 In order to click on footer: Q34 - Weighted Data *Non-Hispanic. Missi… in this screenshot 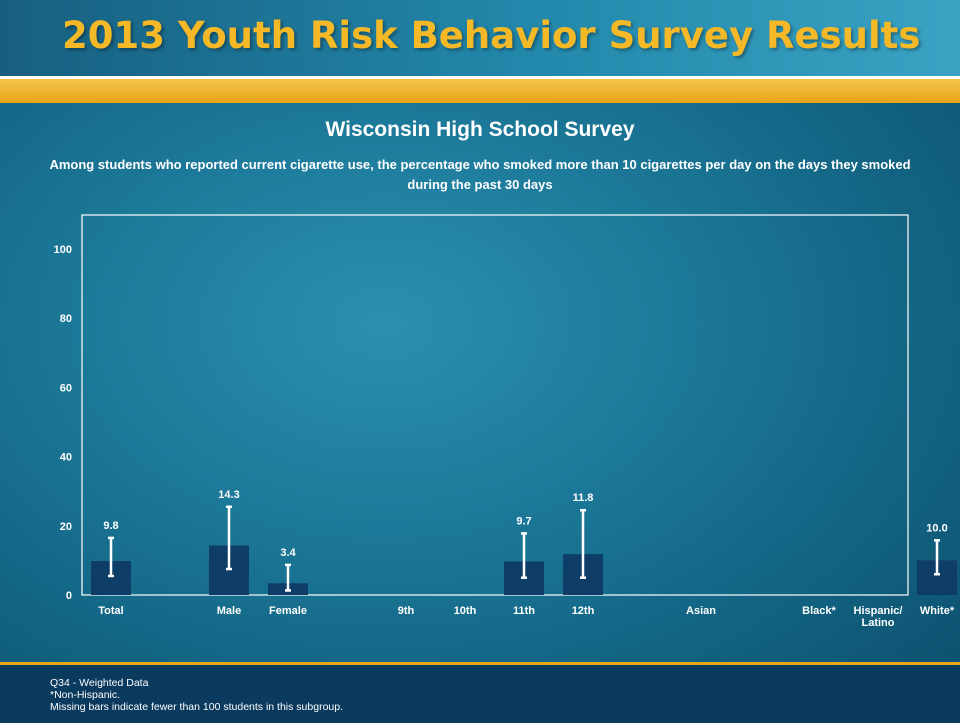, I will do `click(480, 692)`.